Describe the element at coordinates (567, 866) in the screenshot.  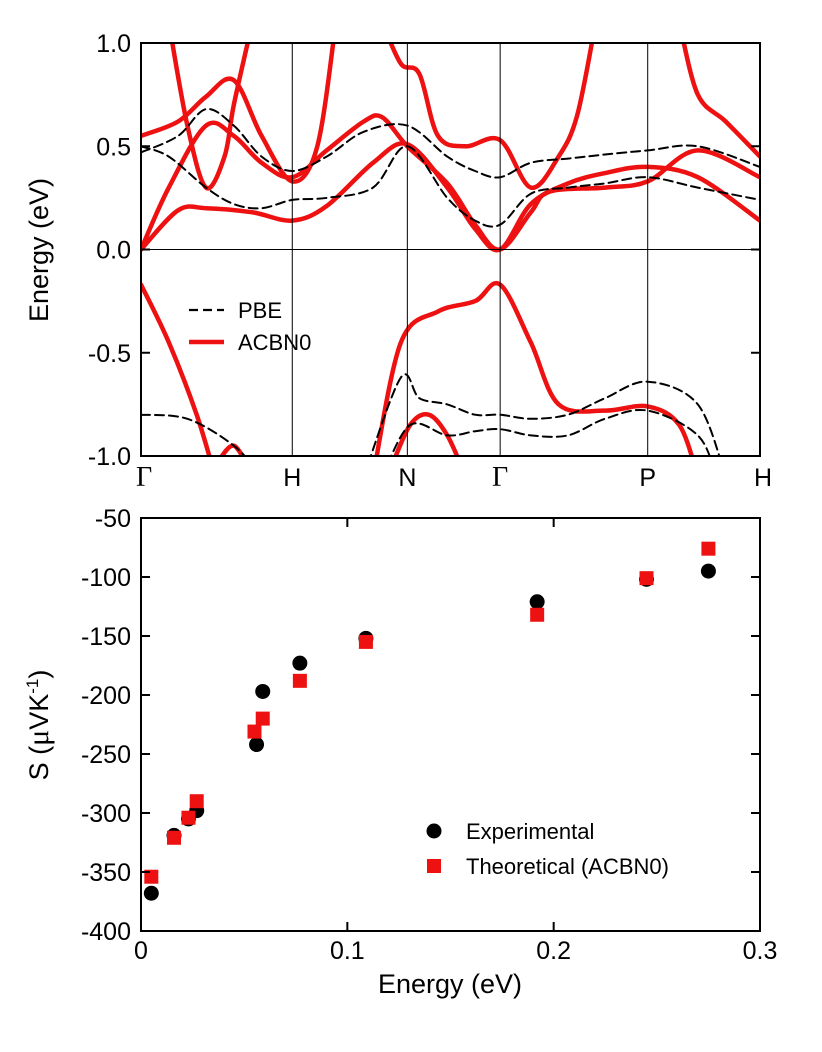
I see `legend-theoretical-label: Theoretical (ACBN0)` at that location.